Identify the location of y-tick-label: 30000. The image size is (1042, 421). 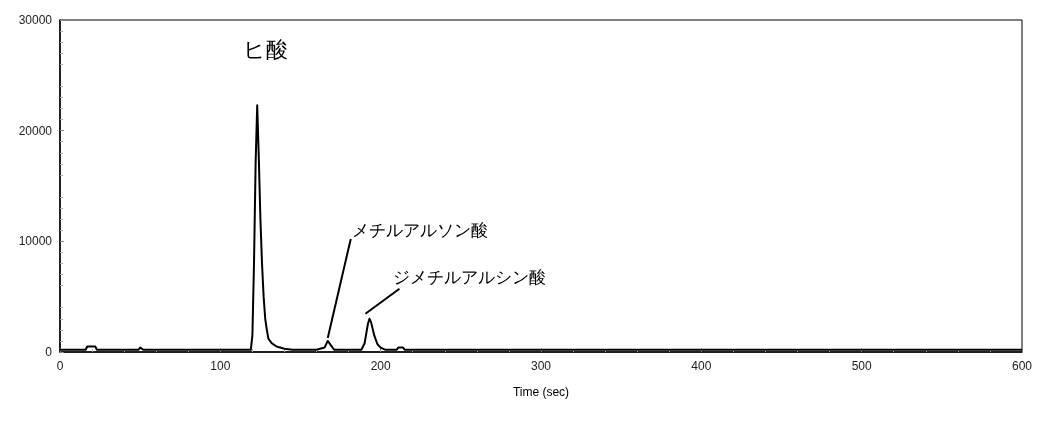
(35, 20).